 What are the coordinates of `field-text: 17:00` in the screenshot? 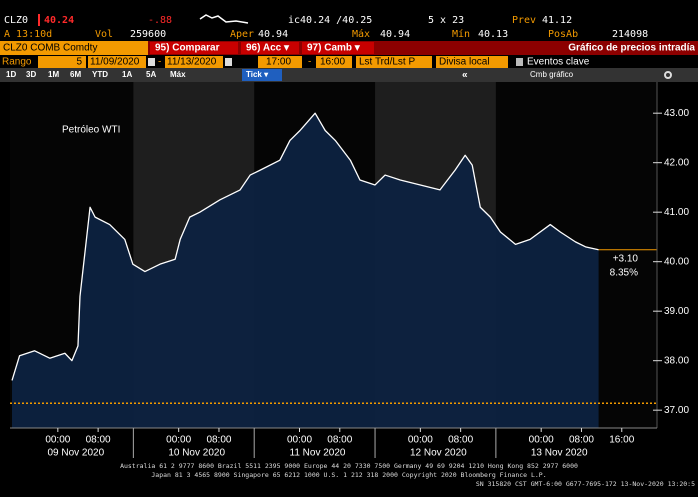 It's located at (278, 62).